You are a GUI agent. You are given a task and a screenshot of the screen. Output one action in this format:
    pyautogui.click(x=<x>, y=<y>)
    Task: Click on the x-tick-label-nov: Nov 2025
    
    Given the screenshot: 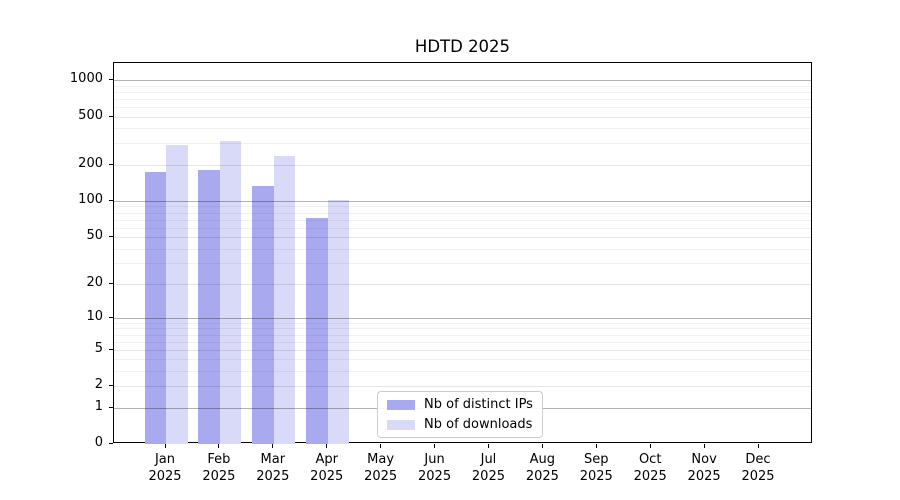 What is the action you would take?
    pyautogui.click(x=704, y=468)
    